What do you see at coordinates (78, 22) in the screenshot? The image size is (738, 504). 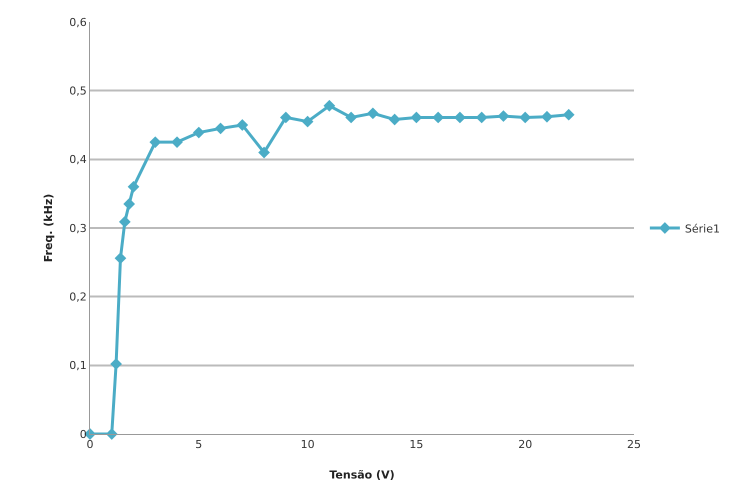 I see `y-tick-label: 0,6` at bounding box center [78, 22].